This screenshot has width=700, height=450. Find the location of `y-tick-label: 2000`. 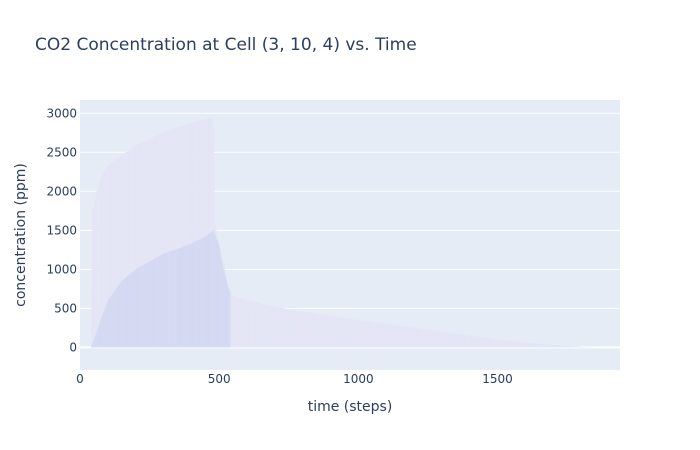

y-tick-label: 2000 is located at coordinates (61, 191).